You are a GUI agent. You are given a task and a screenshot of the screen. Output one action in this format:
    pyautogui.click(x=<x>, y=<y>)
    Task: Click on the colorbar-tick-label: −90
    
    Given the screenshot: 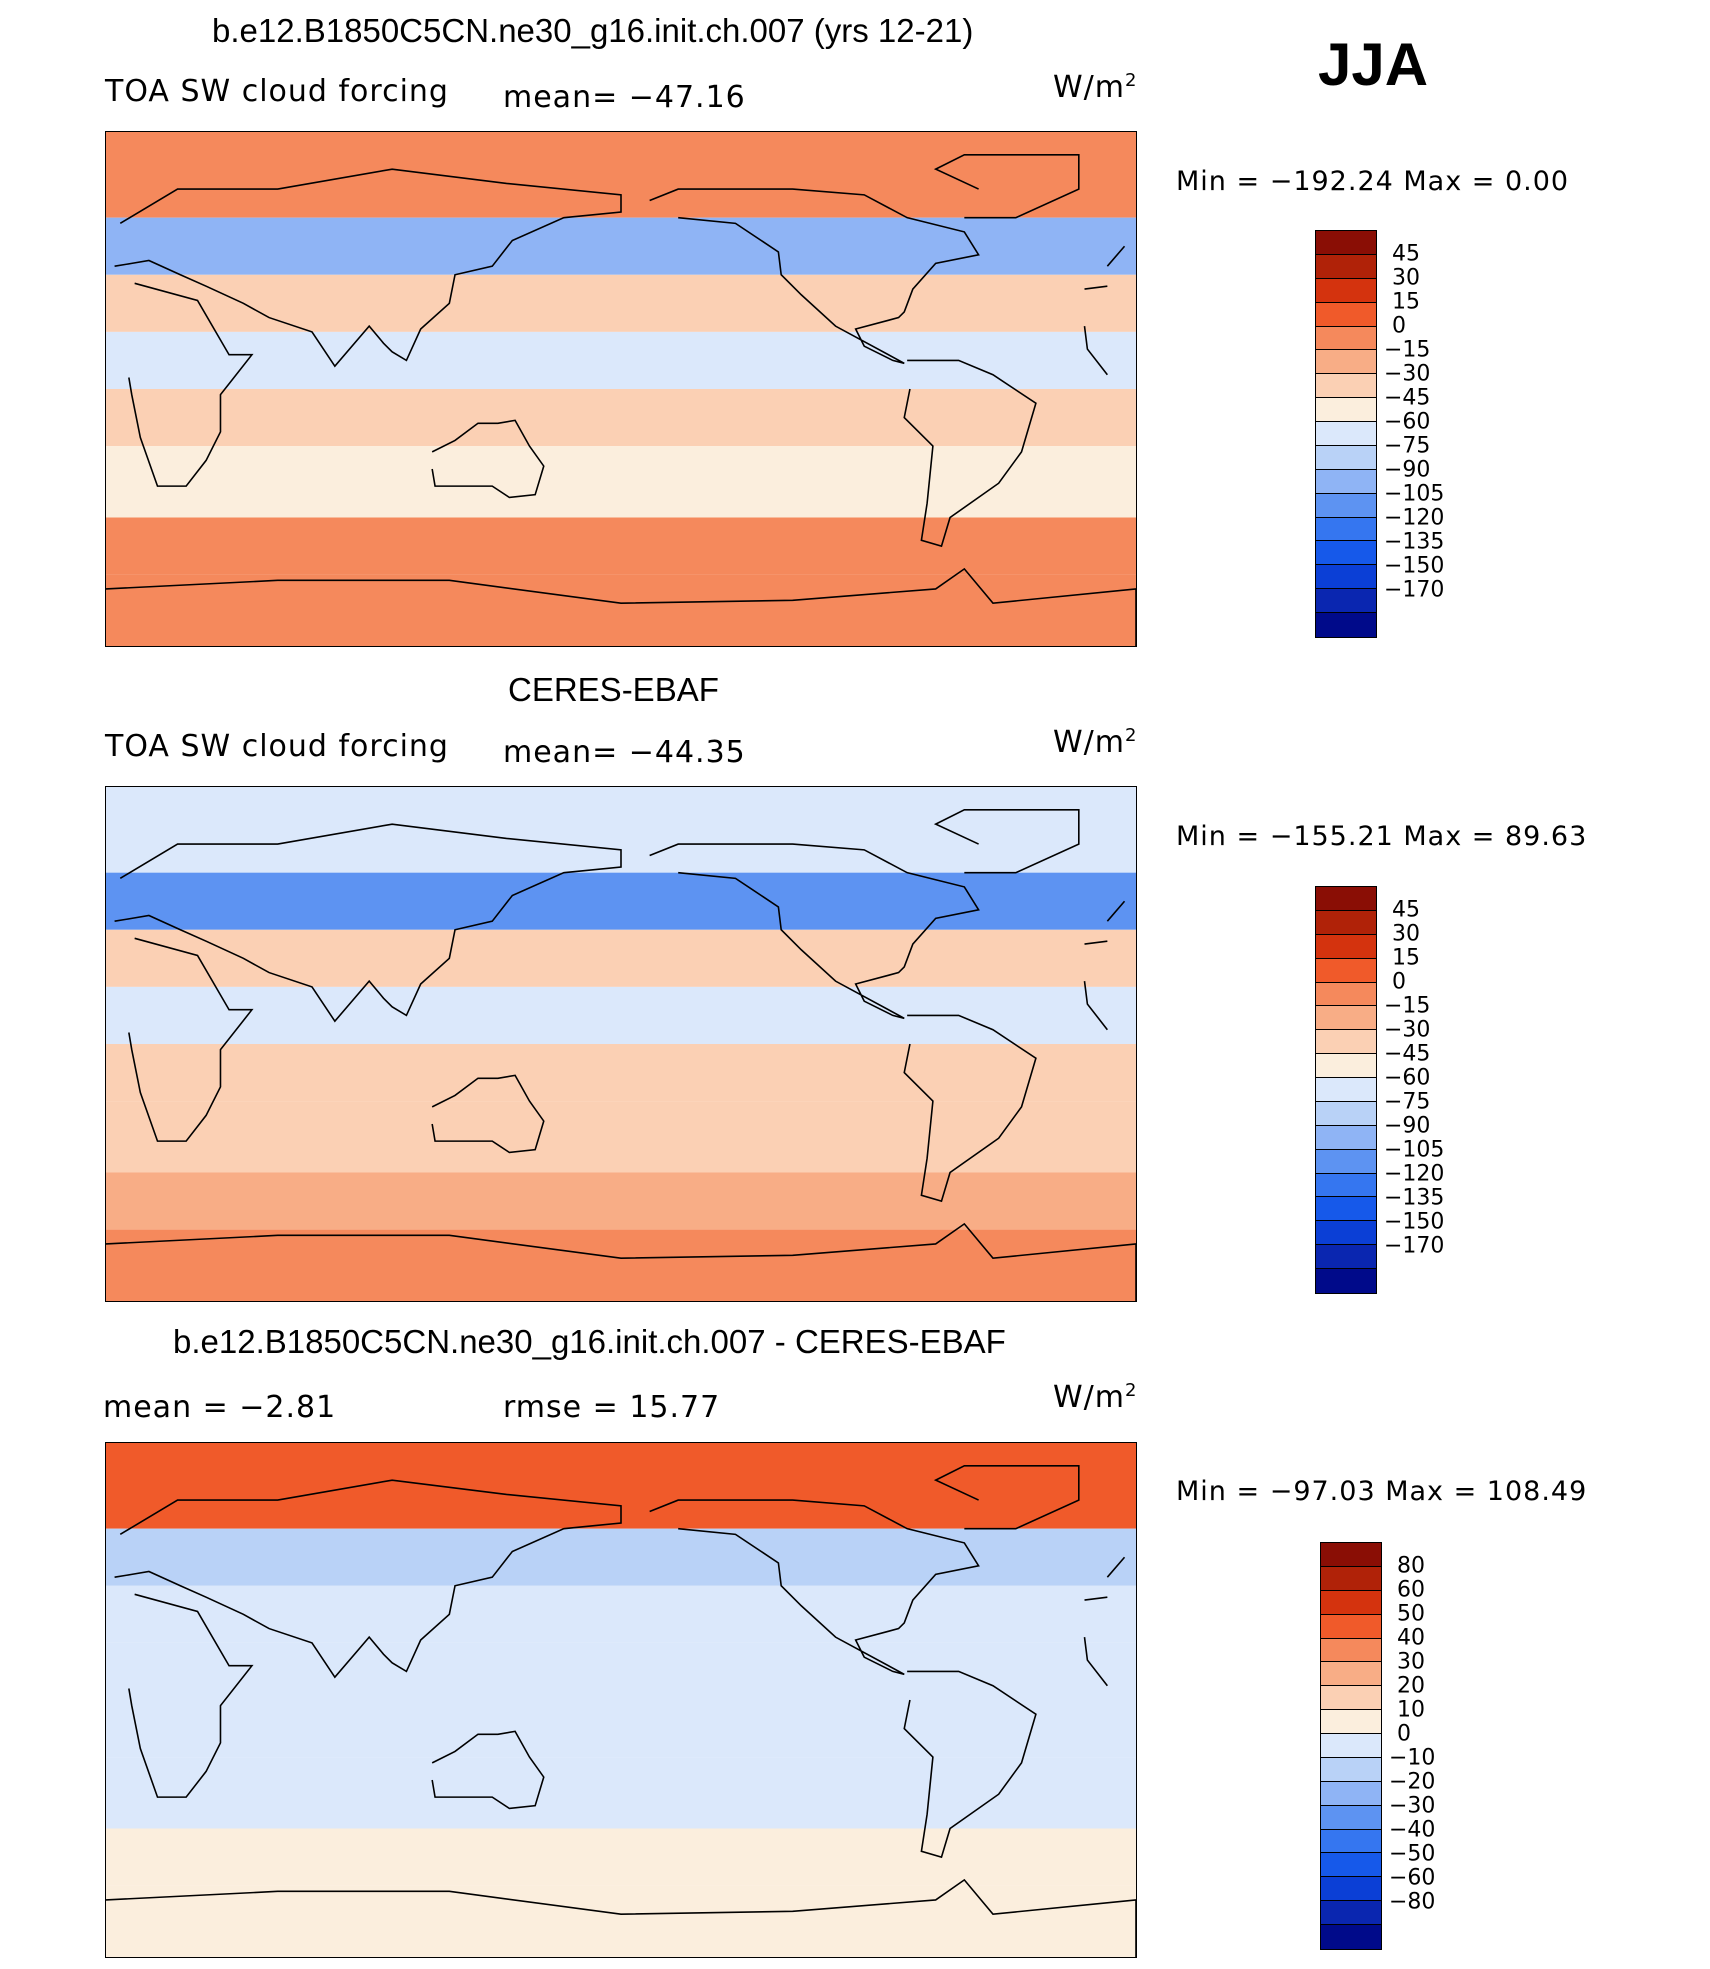 What is the action you would take?
    pyautogui.click(x=1407, y=470)
    